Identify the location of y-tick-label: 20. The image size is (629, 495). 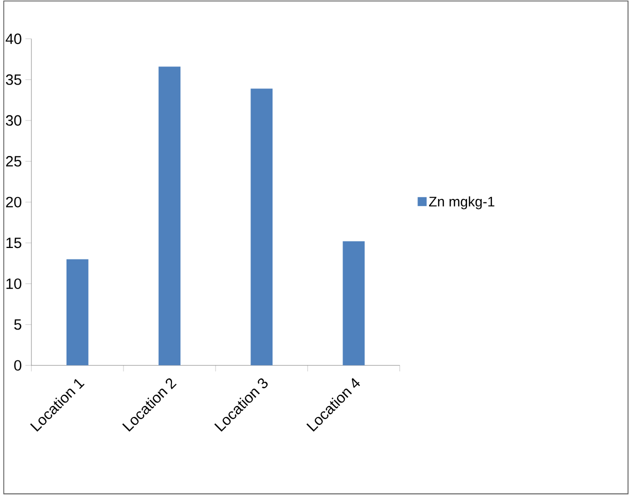
(14, 202).